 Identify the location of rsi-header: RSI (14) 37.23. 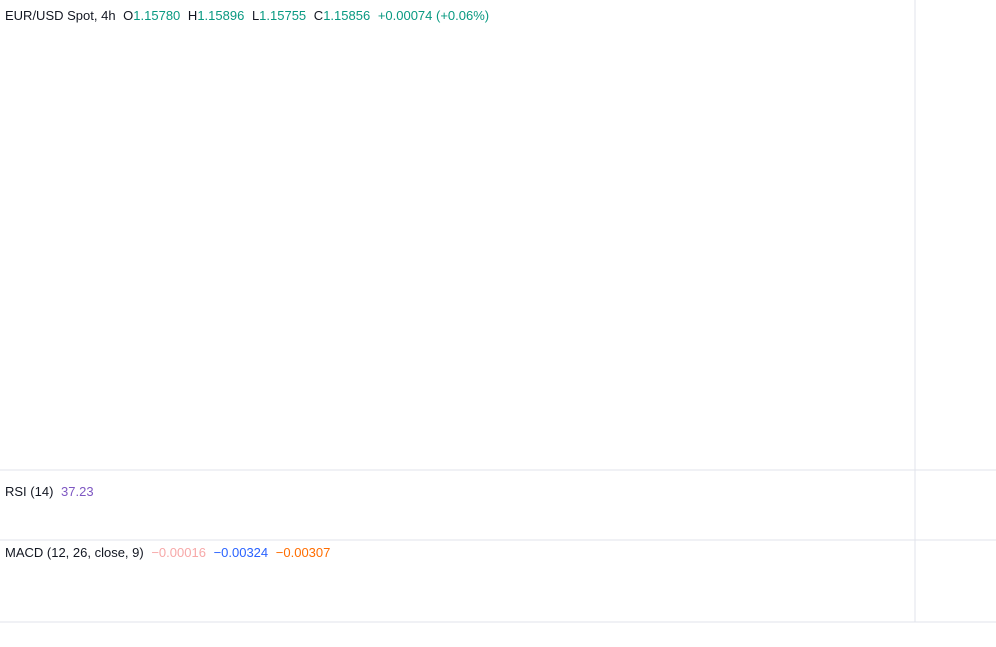
(51, 491).